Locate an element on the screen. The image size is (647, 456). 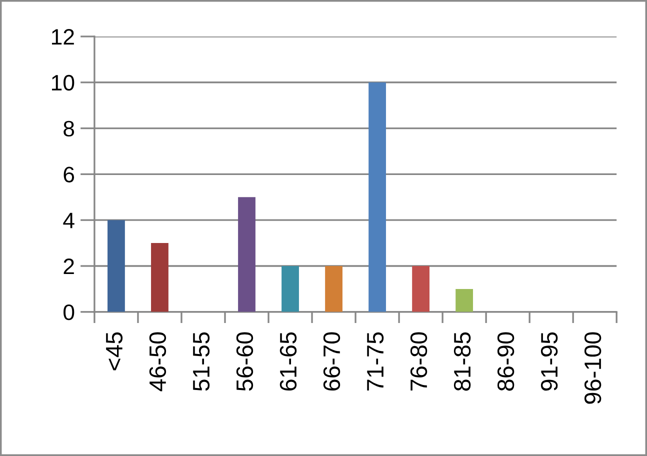
x-tick-label: 91-95 is located at coordinates (549, 361).